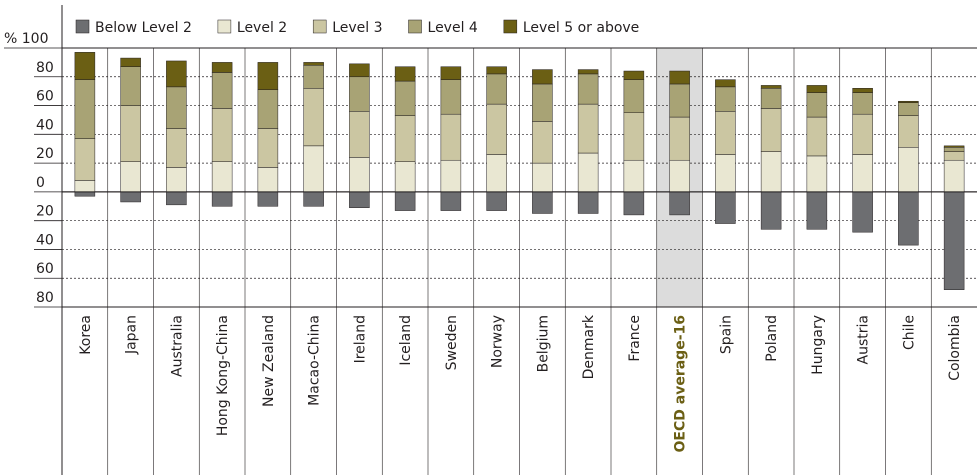 This screenshot has height=475, width=977. Describe the element at coordinates (726, 334) in the screenshot. I see `x-tick-label: Spain` at that location.